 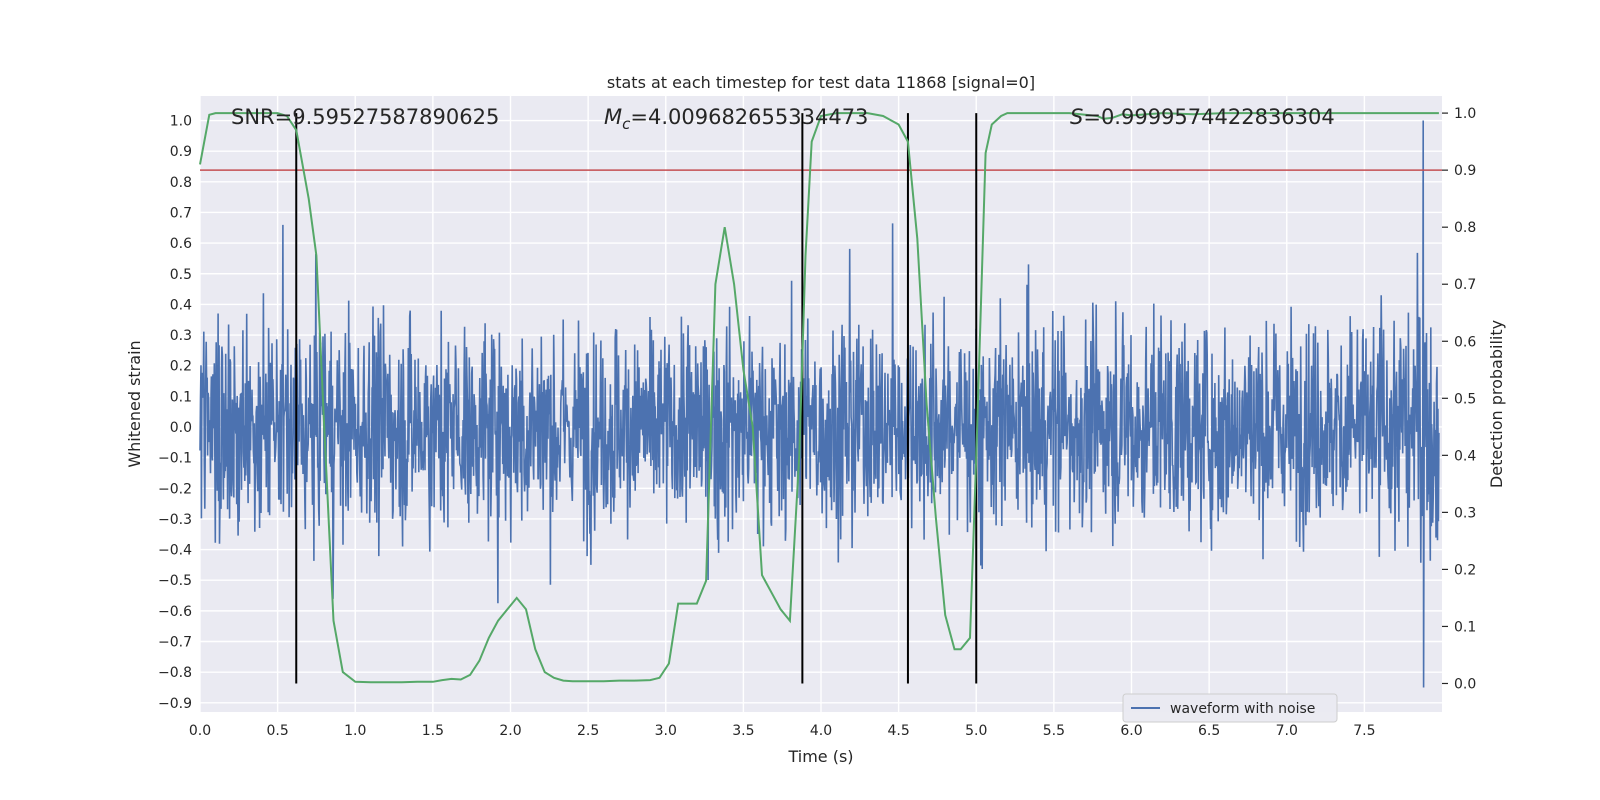 What do you see at coordinates (743, 731) in the screenshot?
I see `x-tick-label: 3.5` at bounding box center [743, 731].